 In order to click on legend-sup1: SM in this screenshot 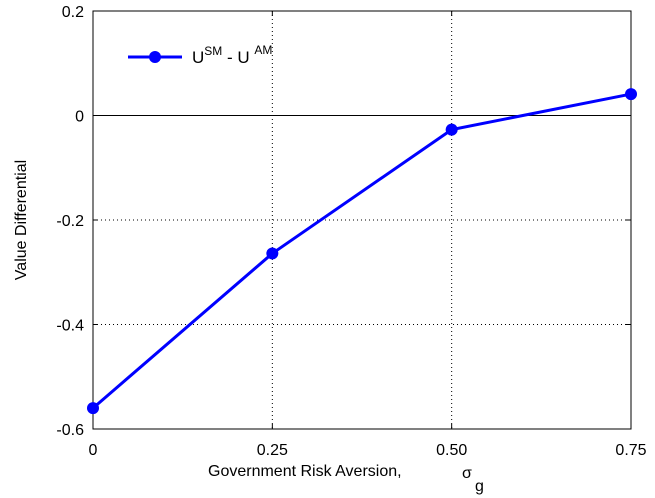, I will do `click(213, 51)`.